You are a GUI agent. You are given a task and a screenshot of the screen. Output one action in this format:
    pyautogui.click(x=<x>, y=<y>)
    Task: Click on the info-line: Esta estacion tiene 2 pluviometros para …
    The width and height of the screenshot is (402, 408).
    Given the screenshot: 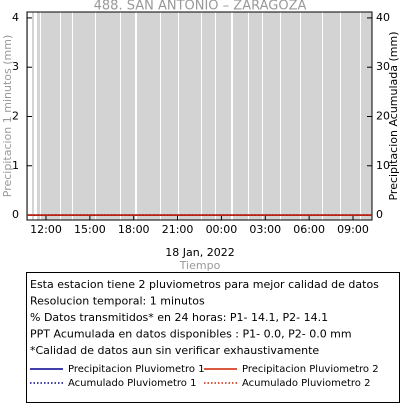 What is the action you would take?
    pyautogui.click(x=204, y=284)
    